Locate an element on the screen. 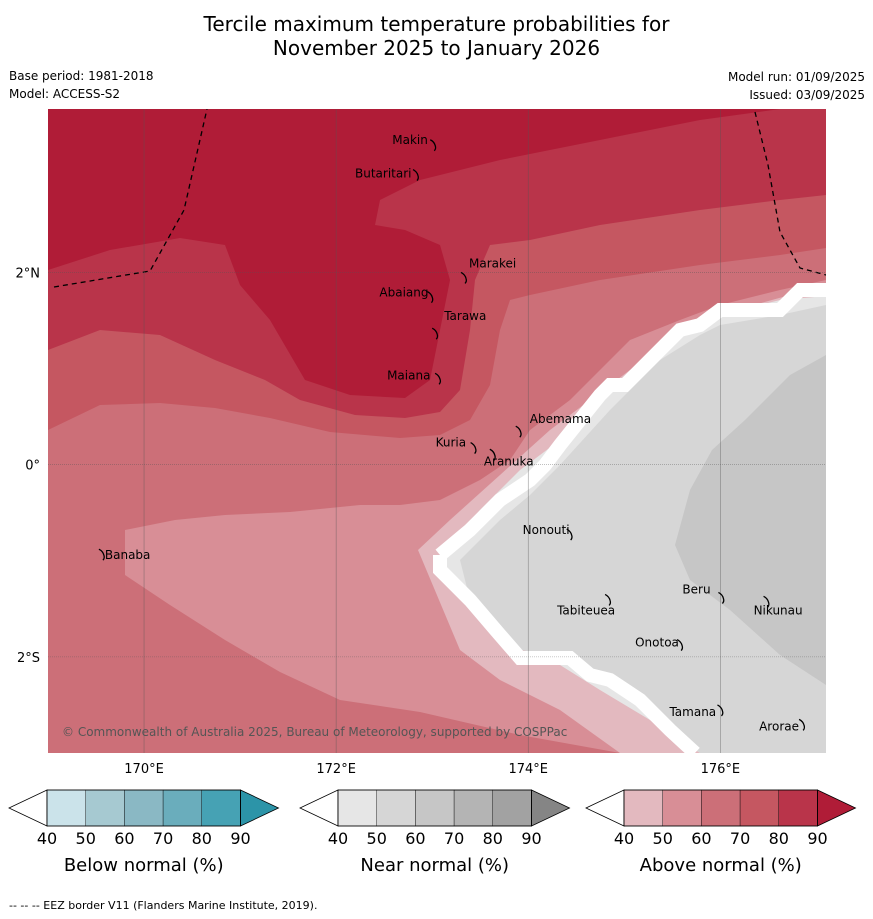 The height and width of the screenshot is (919, 873). prob-zone-60-near-normal is located at coordinates (750, 520).